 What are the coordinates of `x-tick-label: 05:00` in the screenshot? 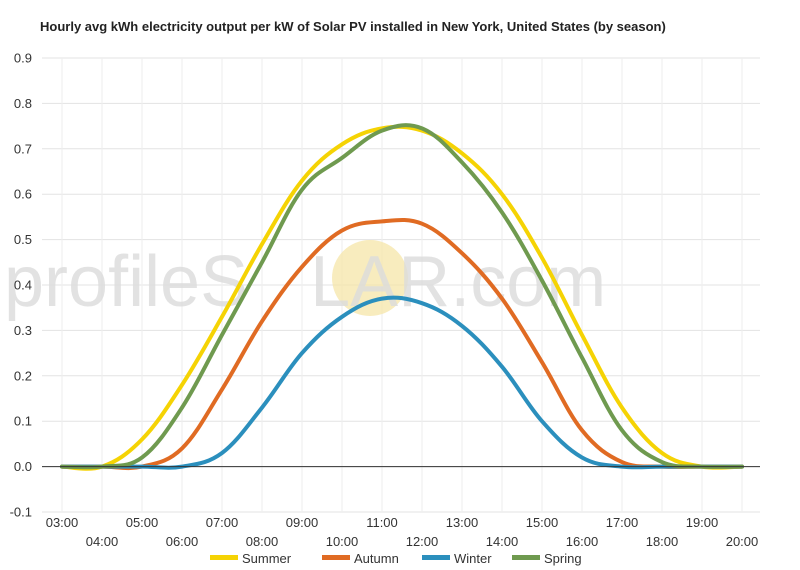 It's located at (142, 522).